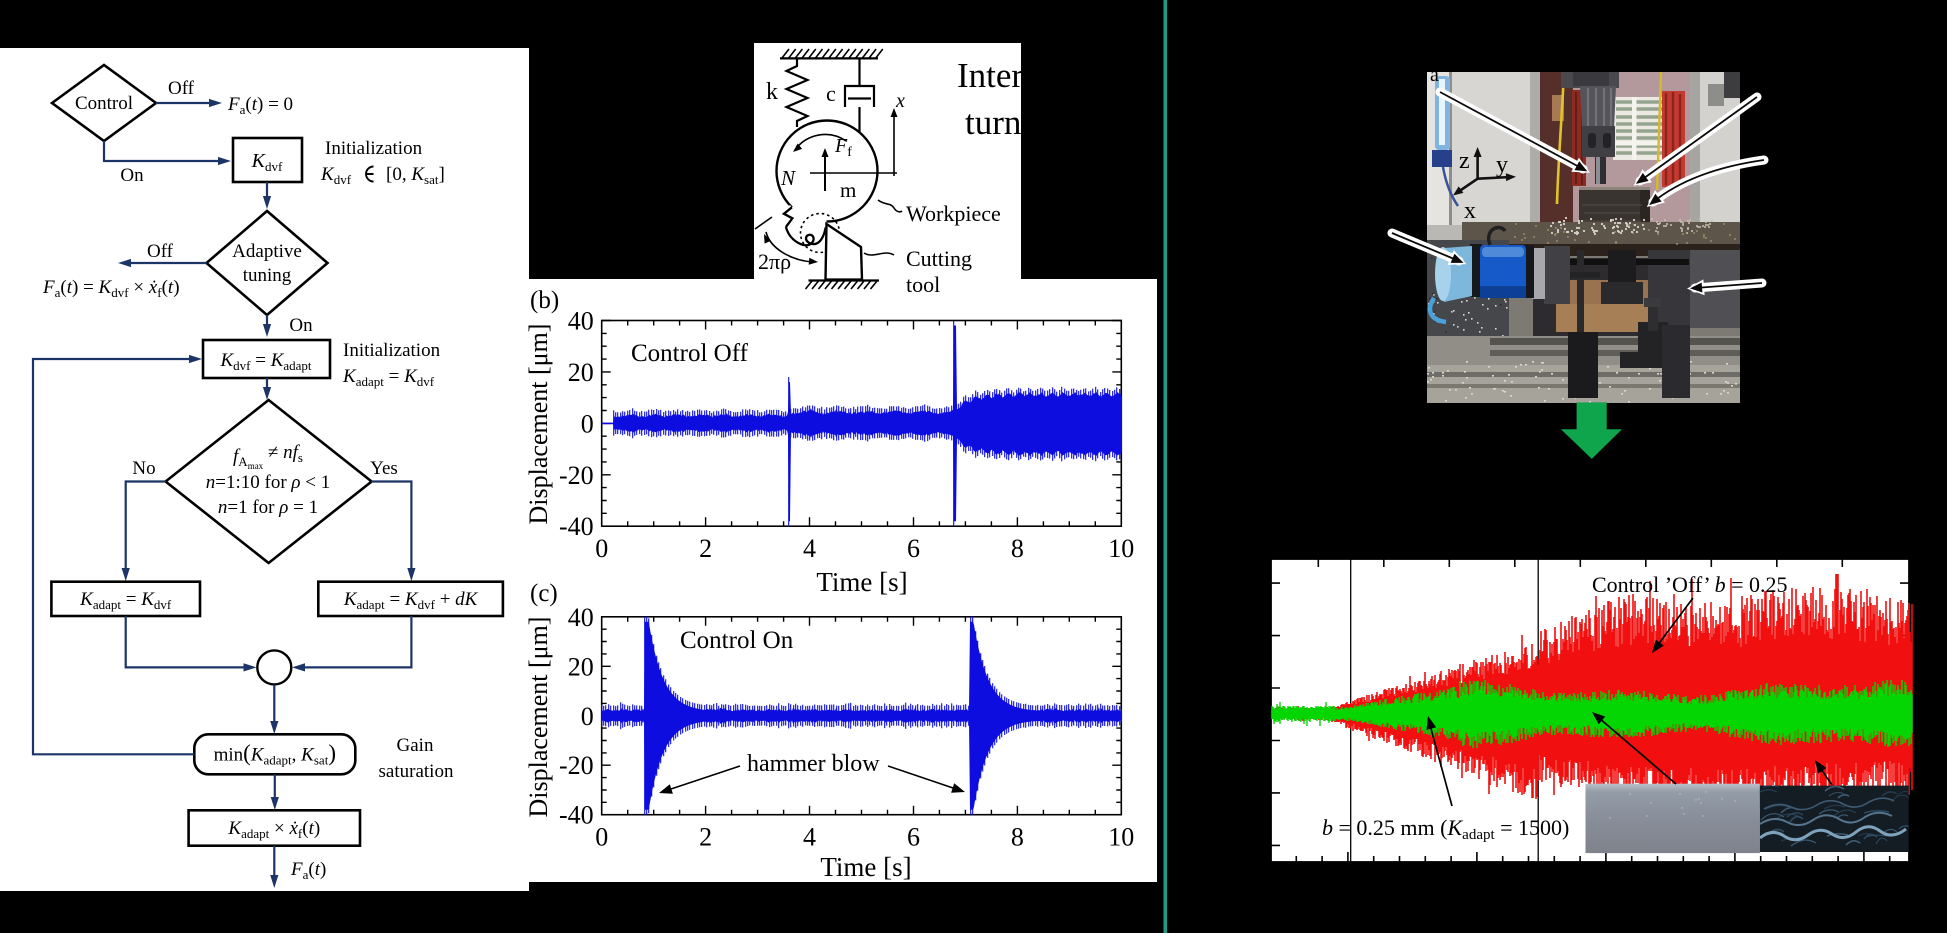  What do you see at coordinates (953, 213) in the screenshot?
I see `svg-text: Workpiece` at bounding box center [953, 213].